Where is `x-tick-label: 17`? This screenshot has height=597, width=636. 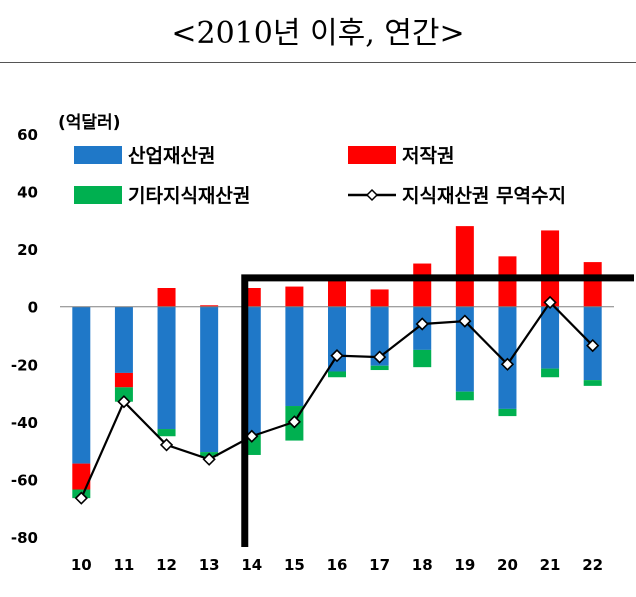 x-tick-label: 17 is located at coordinates (379, 565).